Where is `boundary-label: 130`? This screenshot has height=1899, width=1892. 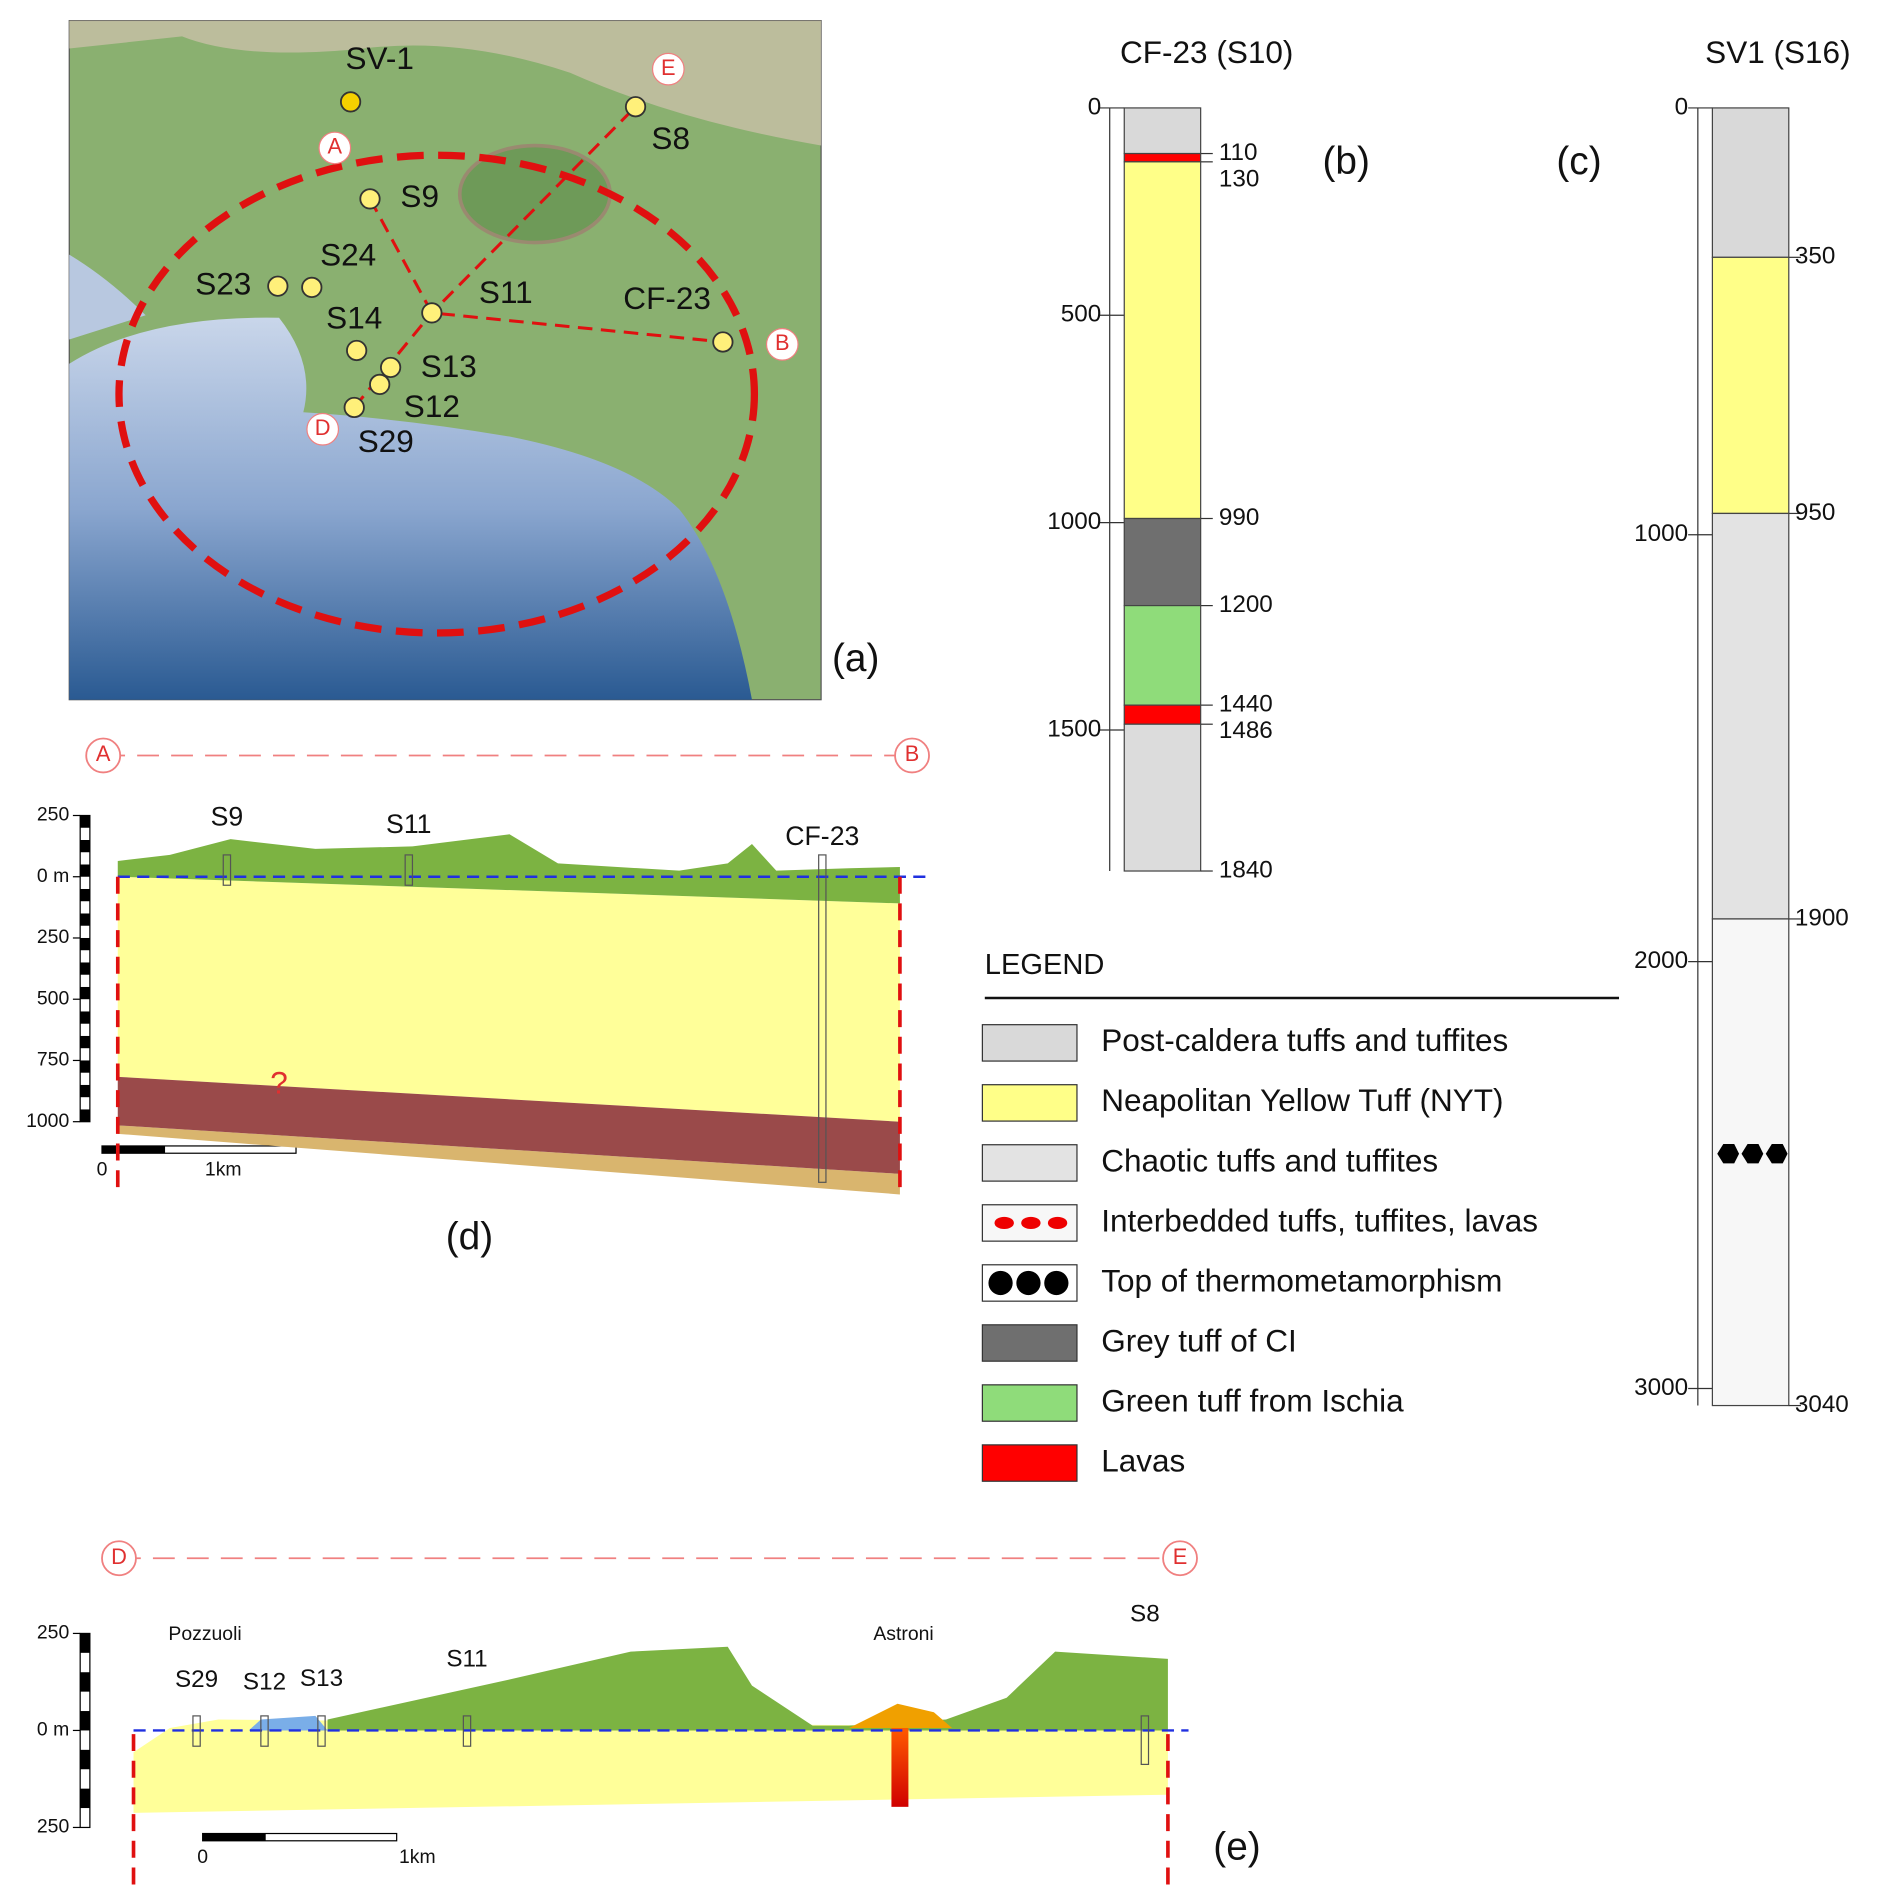
boundary-label: 130 is located at coordinates (1239, 179).